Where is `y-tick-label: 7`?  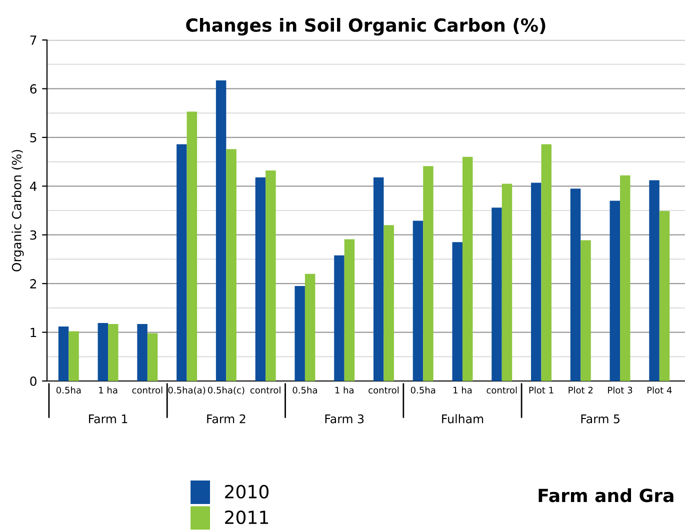
y-tick-label: 7 is located at coordinates (33, 40).